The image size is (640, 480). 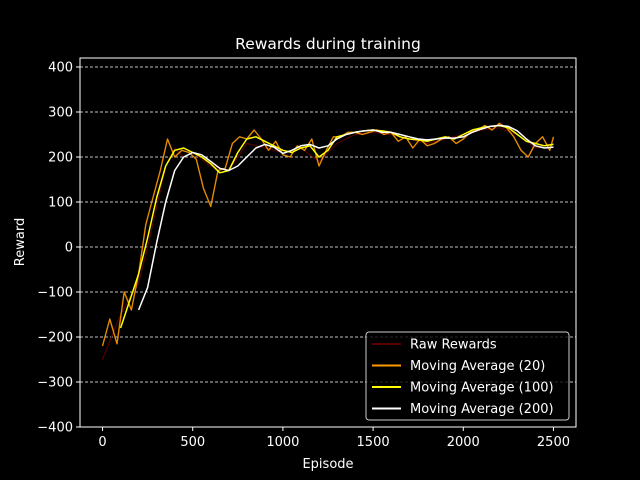 What do you see at coordinates (60, 68) in the screenshot?
I see `y-tick-label: 400` at bounding box center [60, 68].